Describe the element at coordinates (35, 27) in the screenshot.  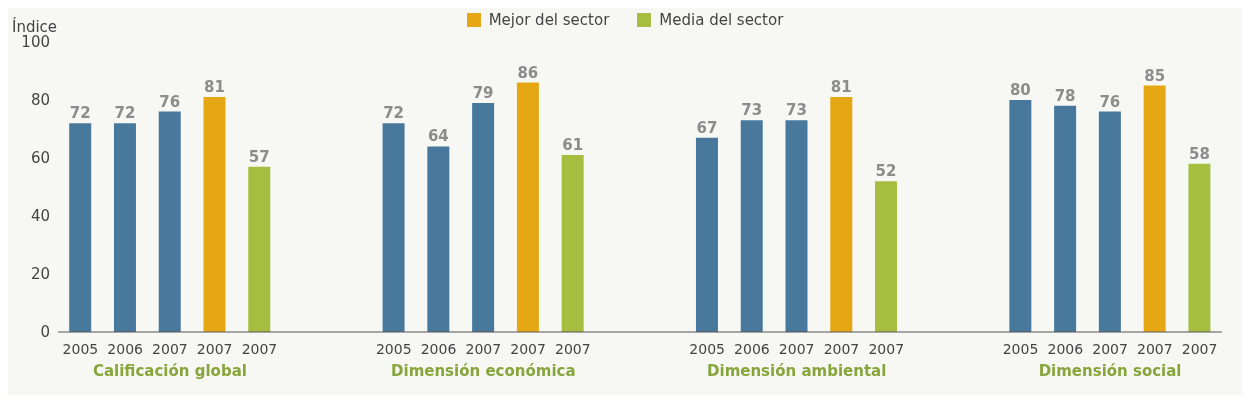
I see `y-axis-title: Índice` at that location.